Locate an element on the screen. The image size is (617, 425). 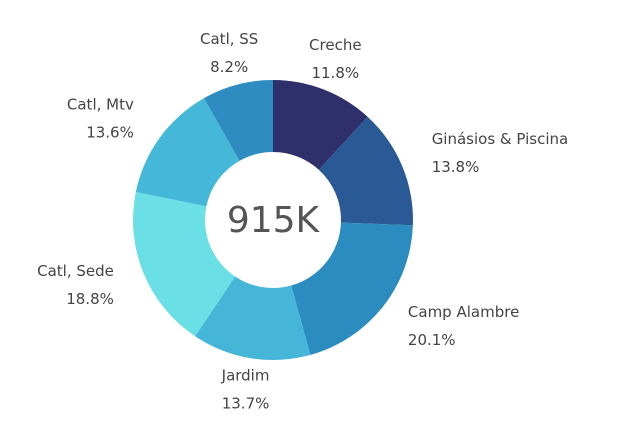
segment-label: Jardim is located at coordinates (245, 375).